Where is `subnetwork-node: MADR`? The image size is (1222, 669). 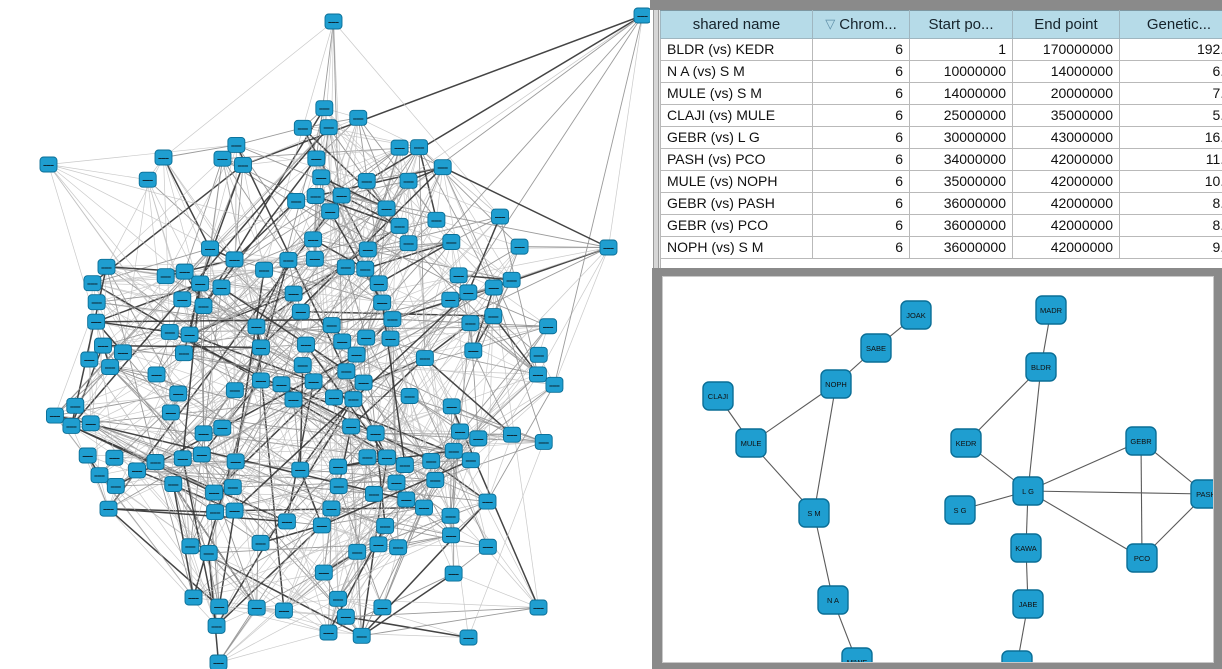 subnetwork-node: MADR is located at coordinates (1051, 310).